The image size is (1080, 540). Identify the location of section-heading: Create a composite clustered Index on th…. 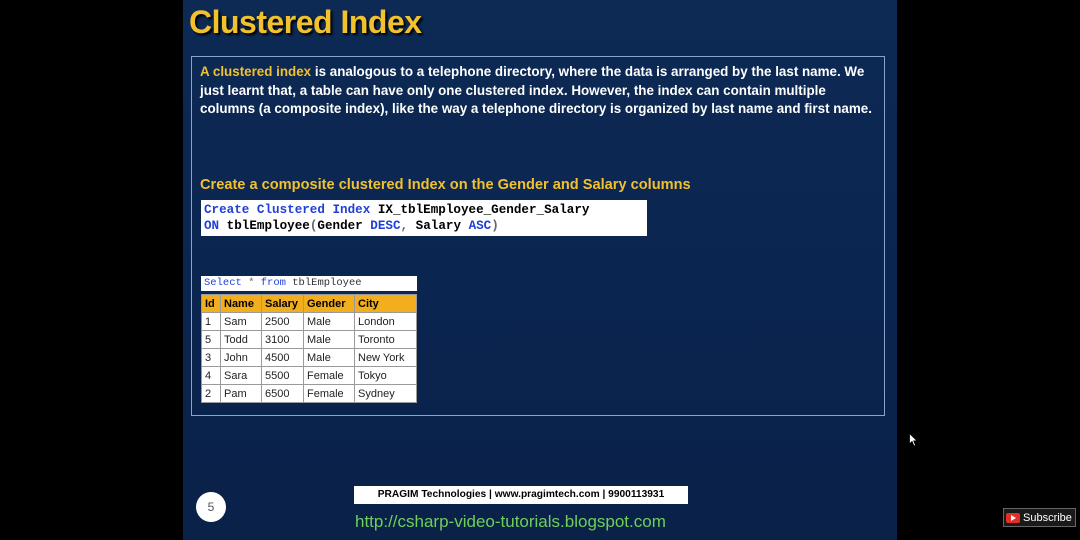
(445, 185).